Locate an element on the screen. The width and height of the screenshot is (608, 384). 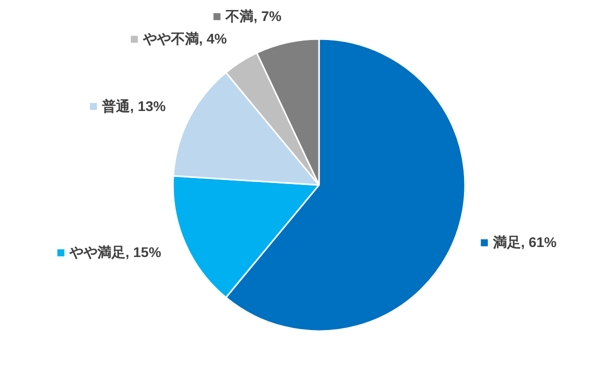
legend-label: 普通, 13% is located at coordinates (133, 106).